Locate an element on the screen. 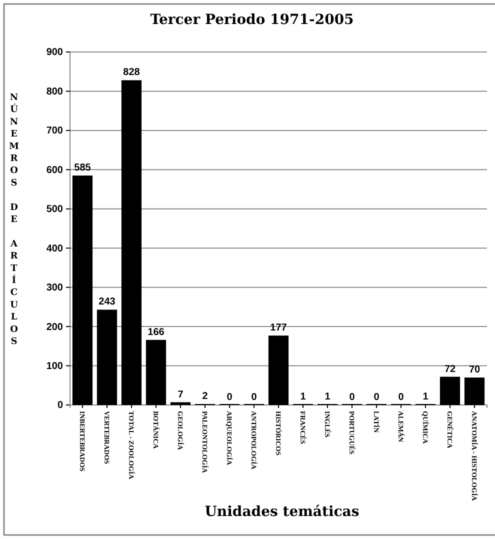  y-tick-label: 300 is located at coordinates (55, 288).